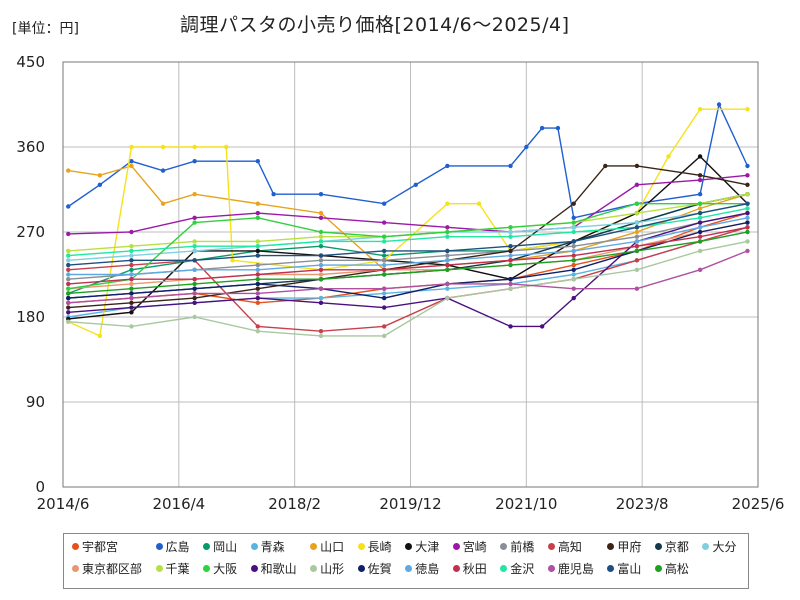 The width and height of the screenshot is (800, 600). I want to click on x-tick-label: 2014/6, so click(63, 504).